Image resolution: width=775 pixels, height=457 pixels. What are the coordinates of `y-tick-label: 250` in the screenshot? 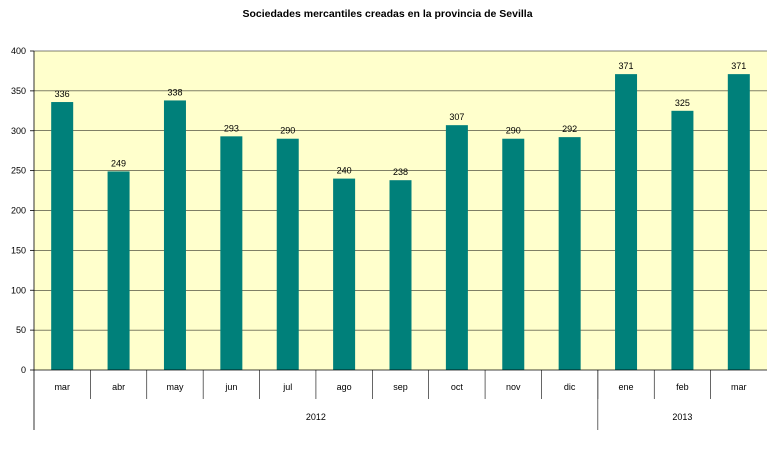 It's located at (18, 171).